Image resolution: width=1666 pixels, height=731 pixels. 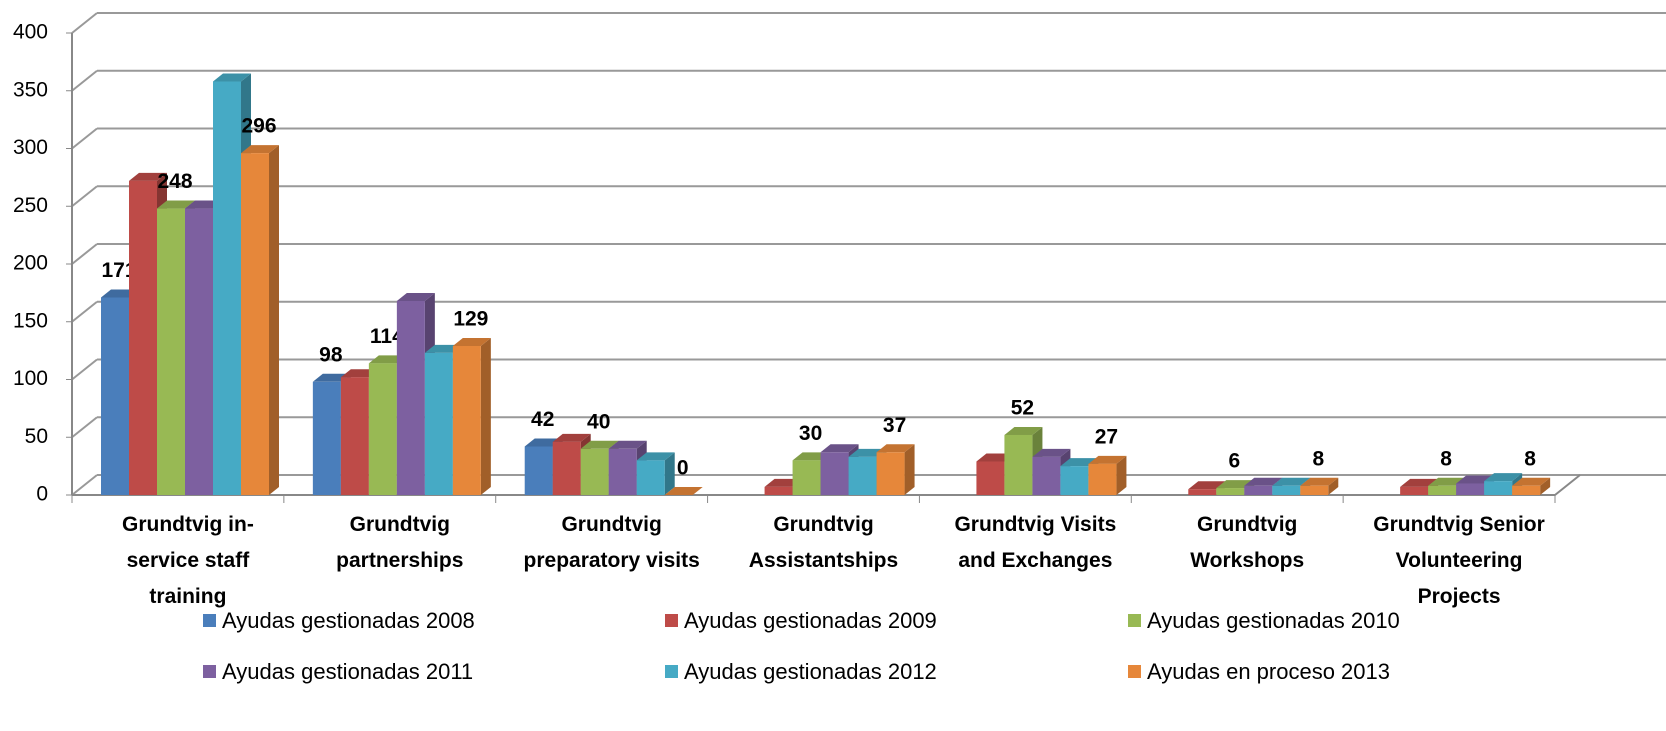 What do you see at coordinates (810, 620) in the screenshot?
I see `legend-label: Ayudas gestionadas 2009` at bounding box center [810, 620].